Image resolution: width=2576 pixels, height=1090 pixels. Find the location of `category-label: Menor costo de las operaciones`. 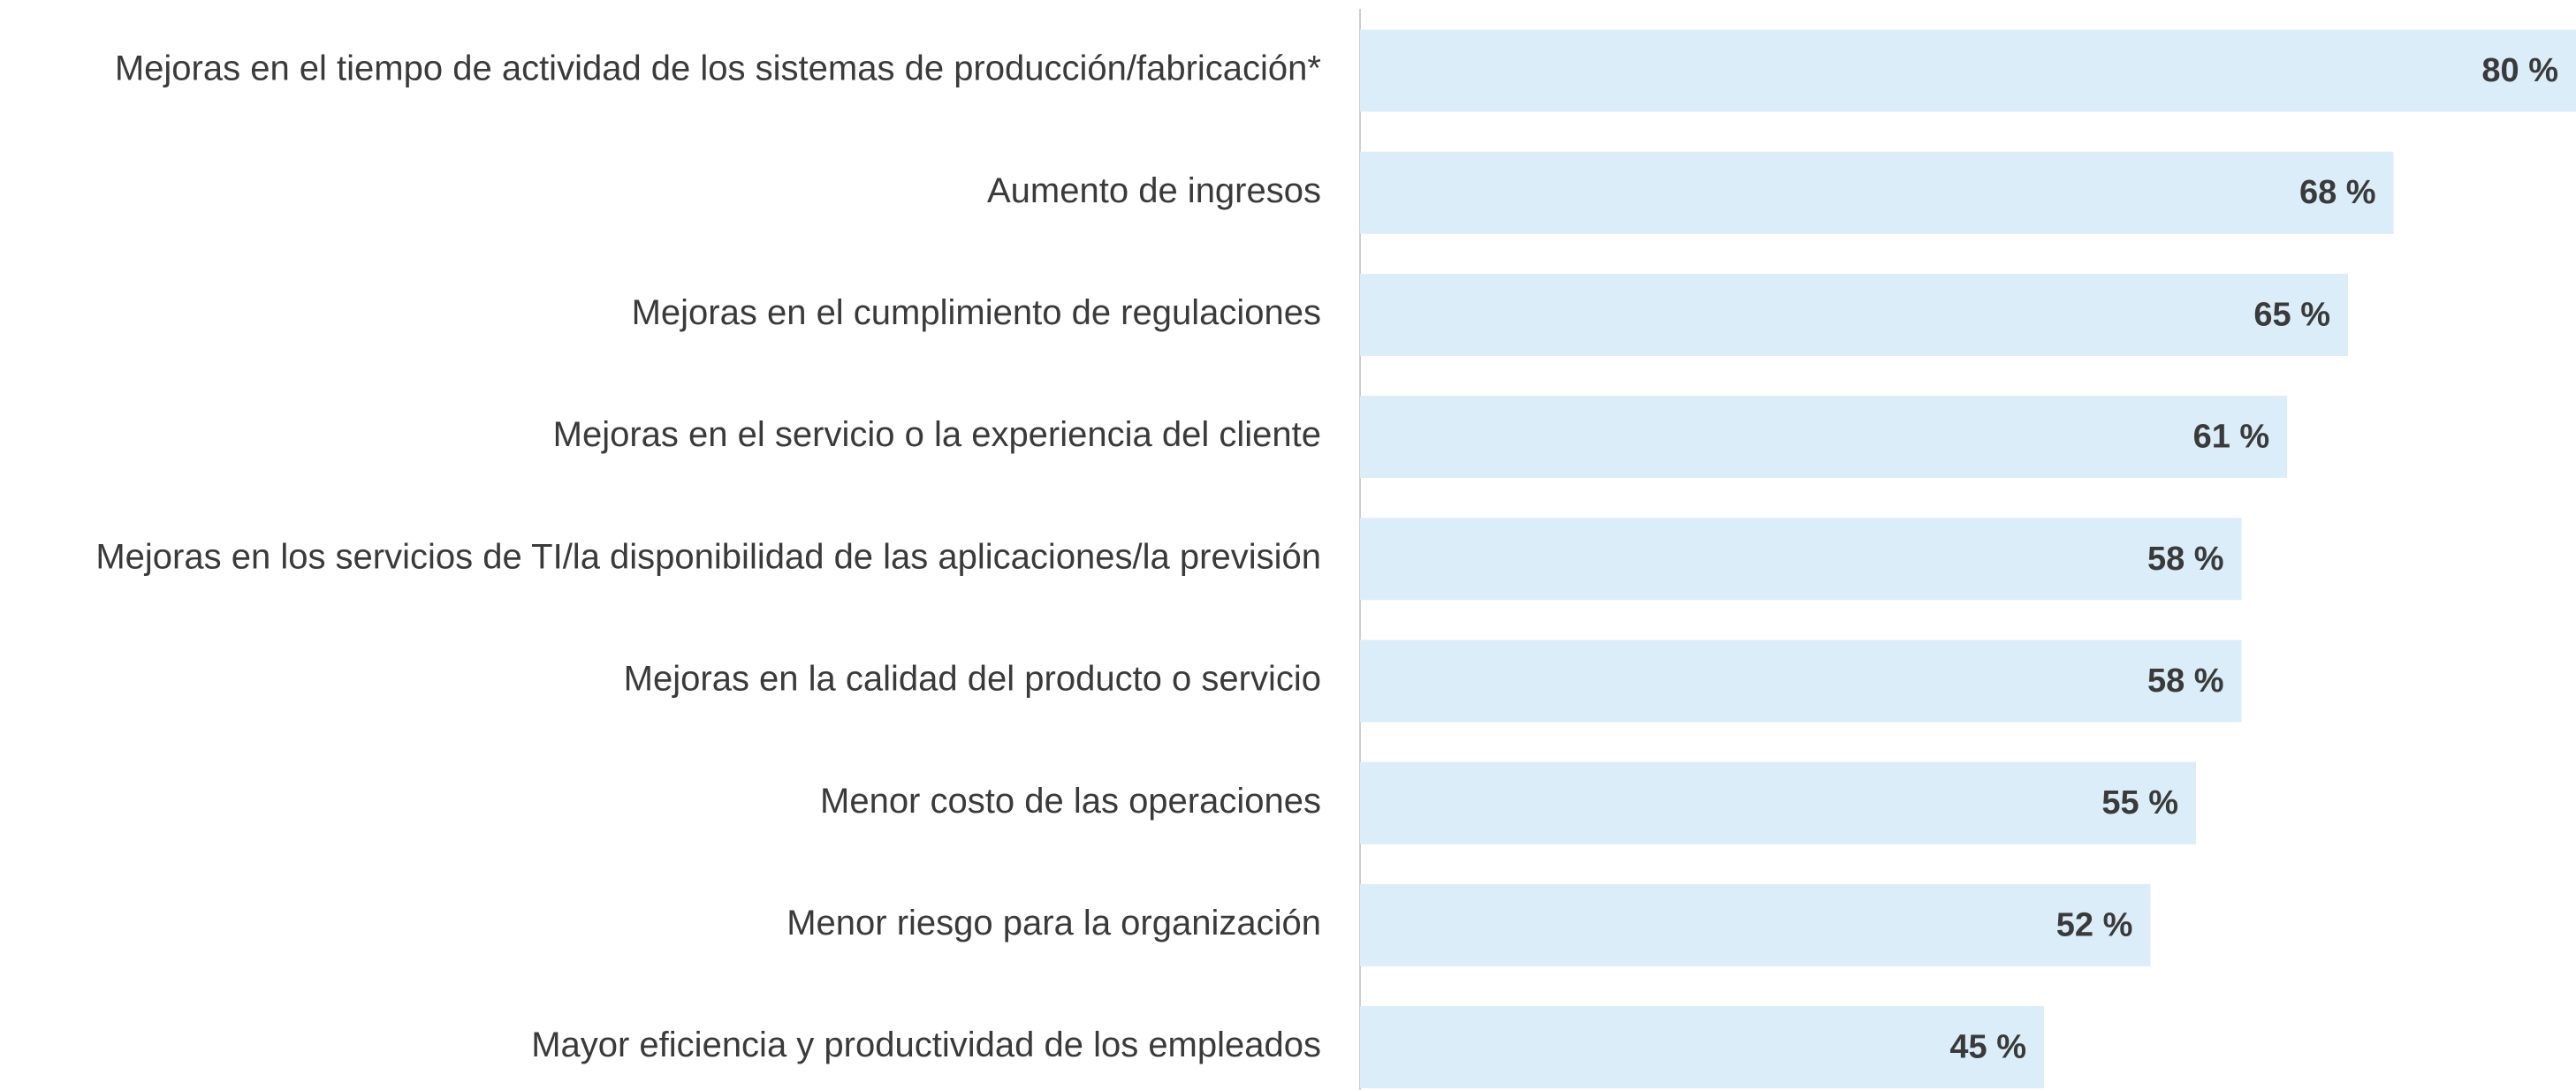

category-label: Menor costo de las operaciones is located at coordinates (1070, 801).